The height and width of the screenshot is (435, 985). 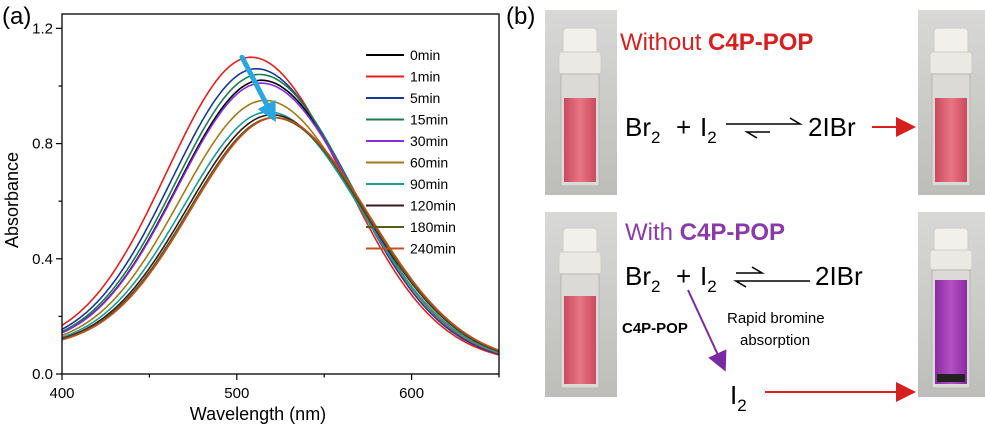 I want to click on arrow-layer, so click(x=258, y=88).